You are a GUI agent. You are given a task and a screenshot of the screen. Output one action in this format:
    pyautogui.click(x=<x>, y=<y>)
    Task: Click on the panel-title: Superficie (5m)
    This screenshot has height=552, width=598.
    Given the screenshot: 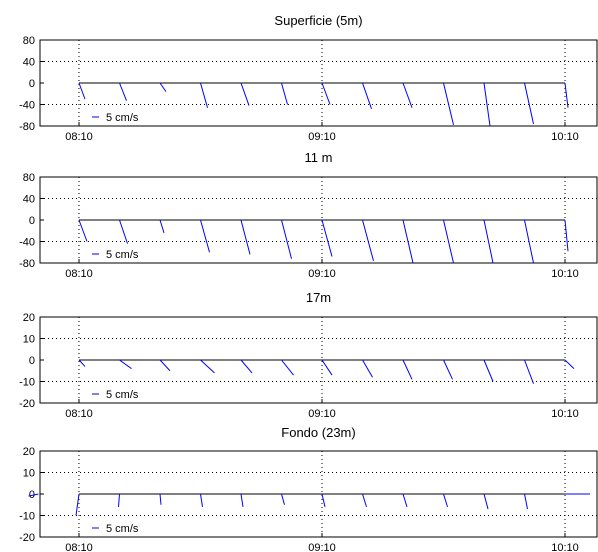 What is the action you would take?
    pyautogui.click(x=318, y=20)
    